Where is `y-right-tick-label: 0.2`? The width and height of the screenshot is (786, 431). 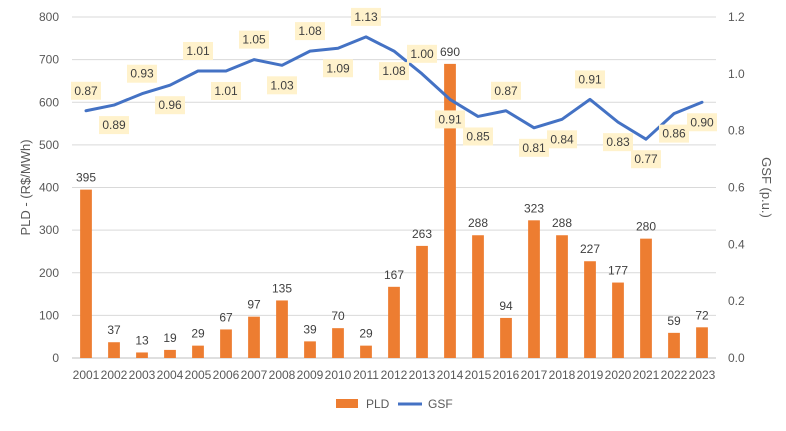
y-right-tick-label: 0.2 is located at coordinates (736, 301).